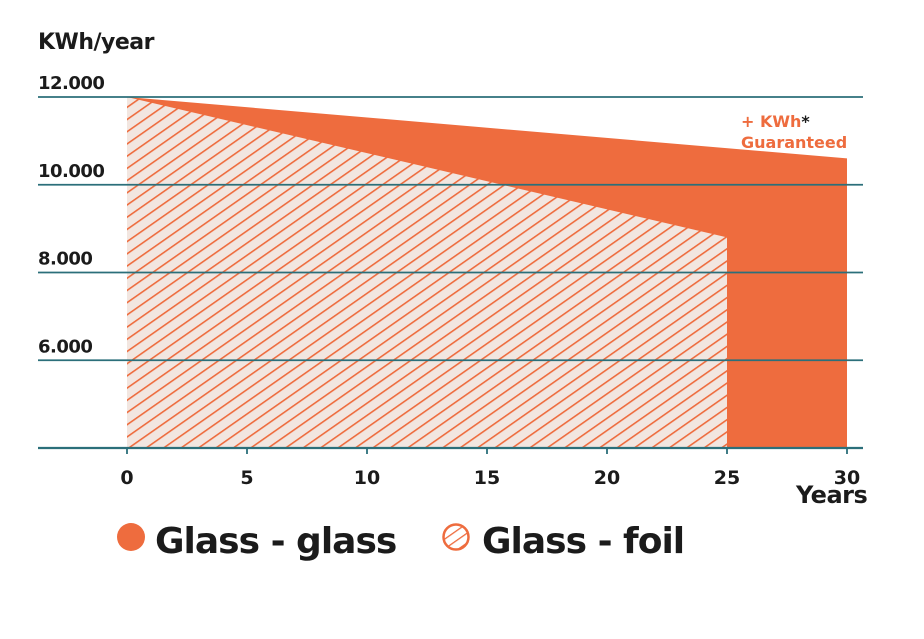  What do you see at coordinates (771, 121) in the screenshot?
I see `annotation-kwh: + KWh` at bounding box center [771, 121].